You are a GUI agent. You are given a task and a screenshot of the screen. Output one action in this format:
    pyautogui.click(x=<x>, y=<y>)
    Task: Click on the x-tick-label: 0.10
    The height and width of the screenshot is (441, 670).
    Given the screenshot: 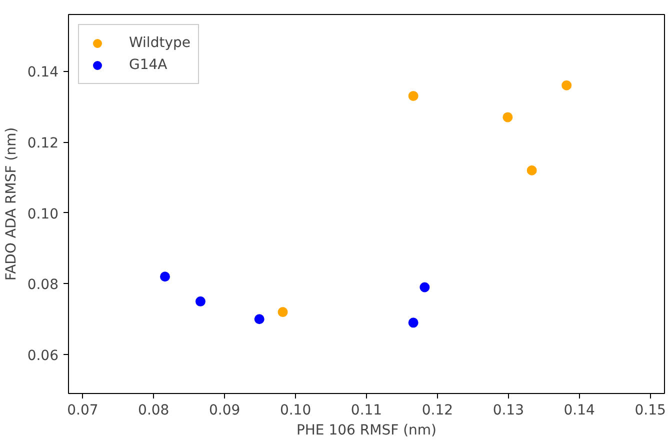 What is the action you would take?
    pyautogui.click(x=296, y=410)
    